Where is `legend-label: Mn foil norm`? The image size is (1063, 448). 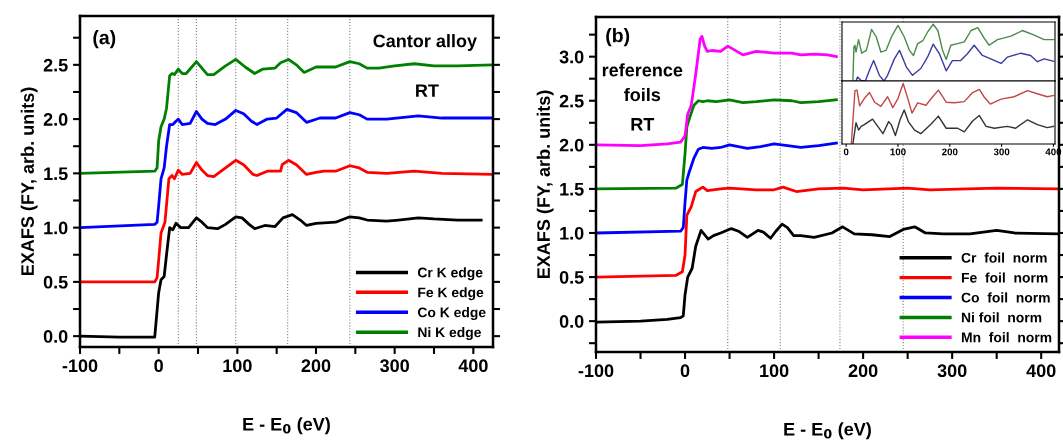
legend-label: Mn foil norm is located at coordinates (1006, 337).